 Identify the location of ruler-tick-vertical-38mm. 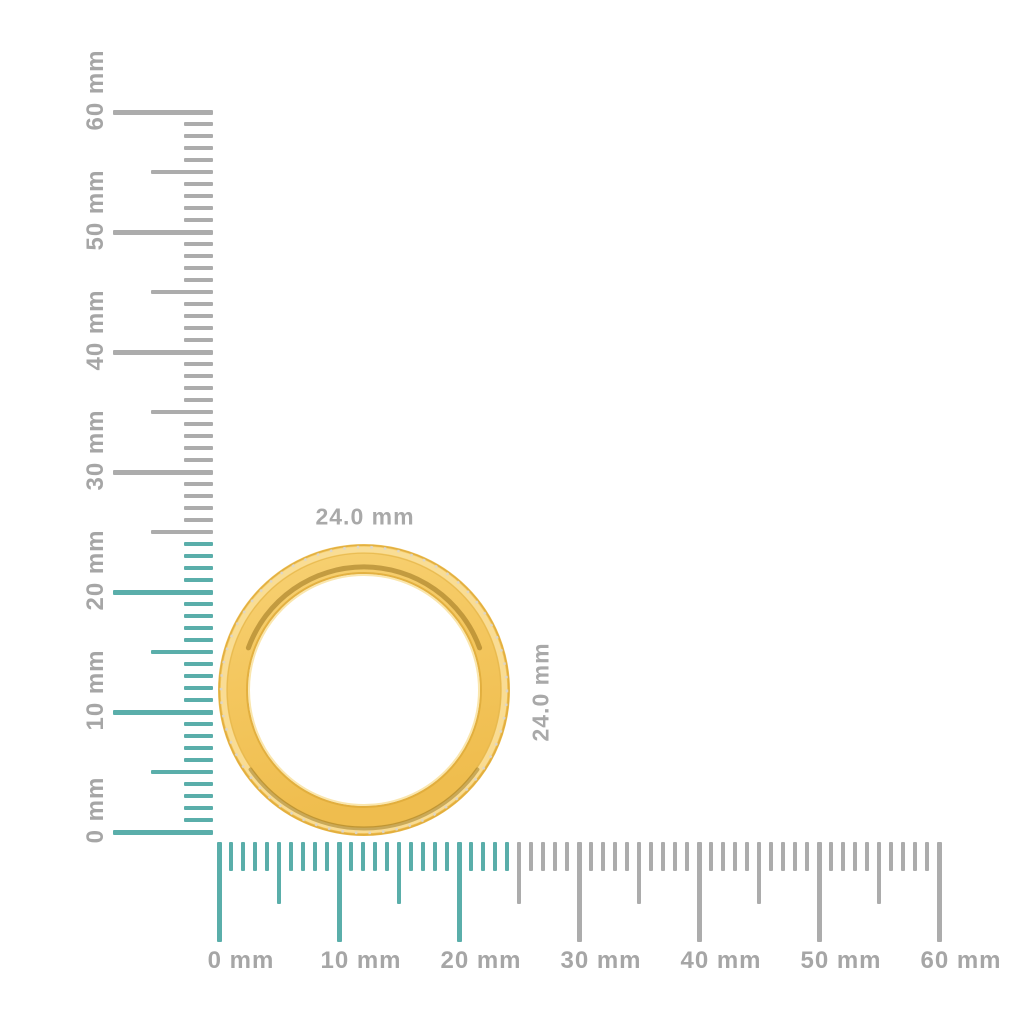
(198, 376).